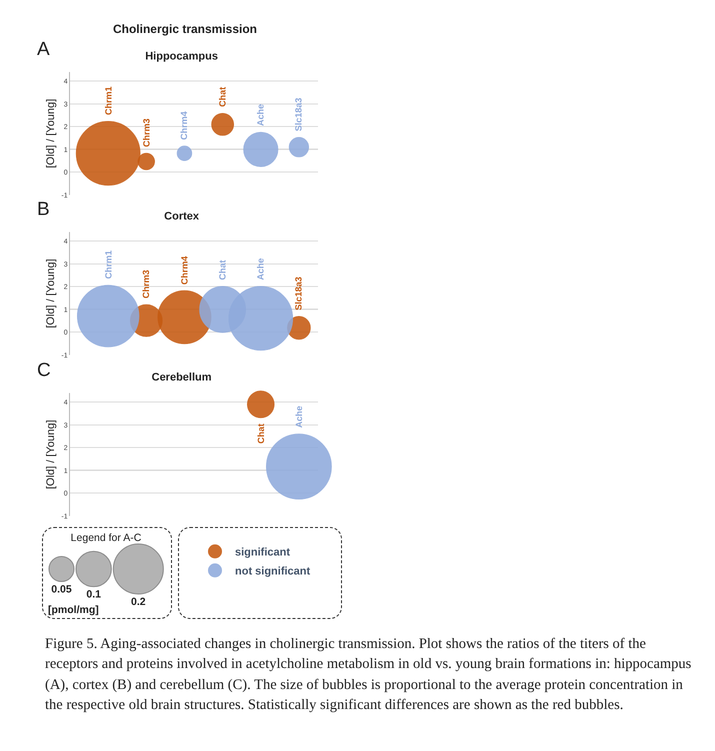  I want to click on text: Cholinergic transmission, so click(185, 29).